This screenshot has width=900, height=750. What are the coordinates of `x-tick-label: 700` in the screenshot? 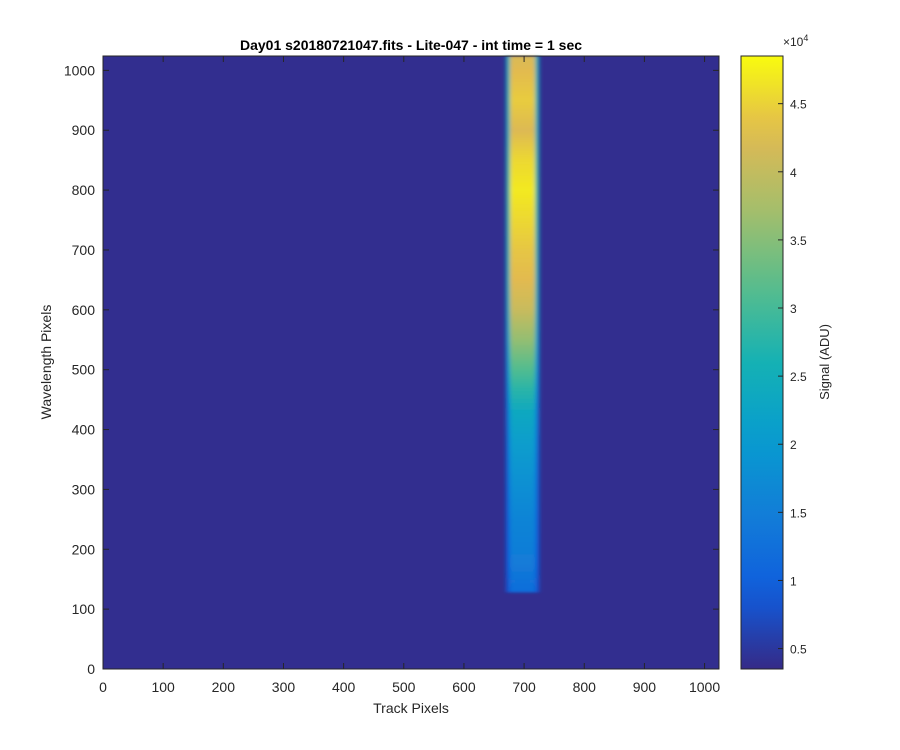 It's located at (524, 687).